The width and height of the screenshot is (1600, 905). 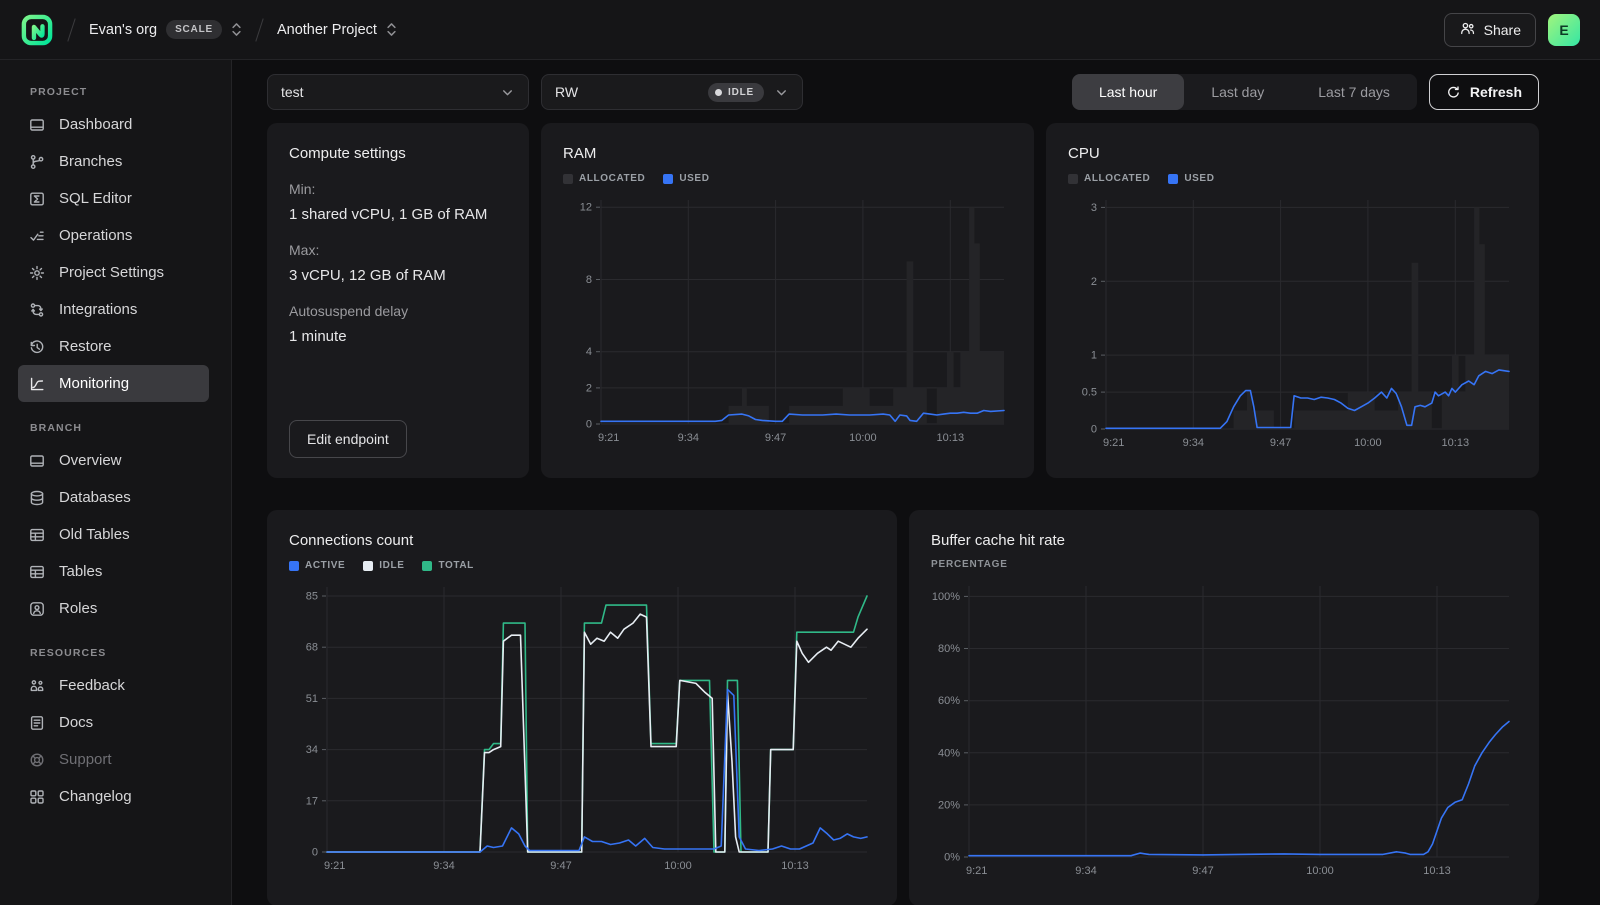 What do you see at coordinates (312, 801) in the screenshot?
I see `svg-text: 17` at bounding box center [312, 801].